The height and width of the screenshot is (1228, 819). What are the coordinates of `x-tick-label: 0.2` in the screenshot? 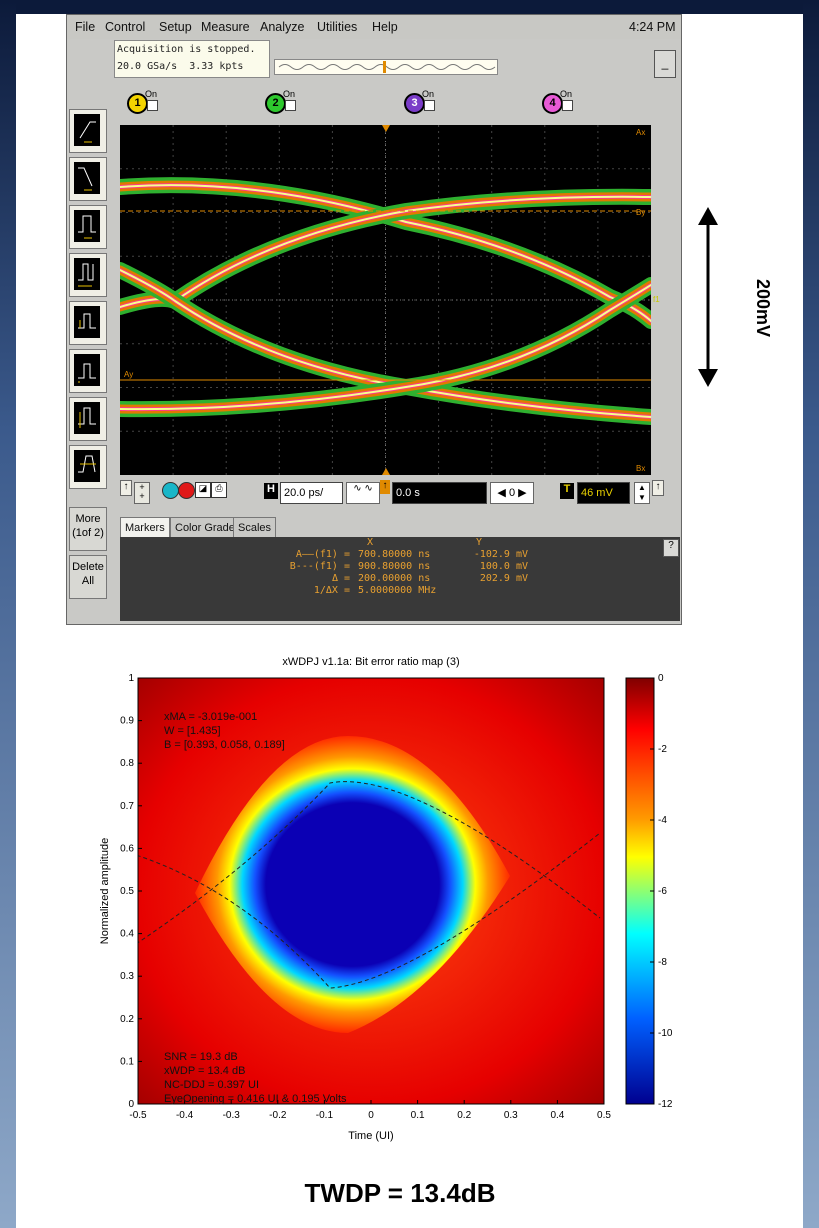 It's located at (464, 1115).